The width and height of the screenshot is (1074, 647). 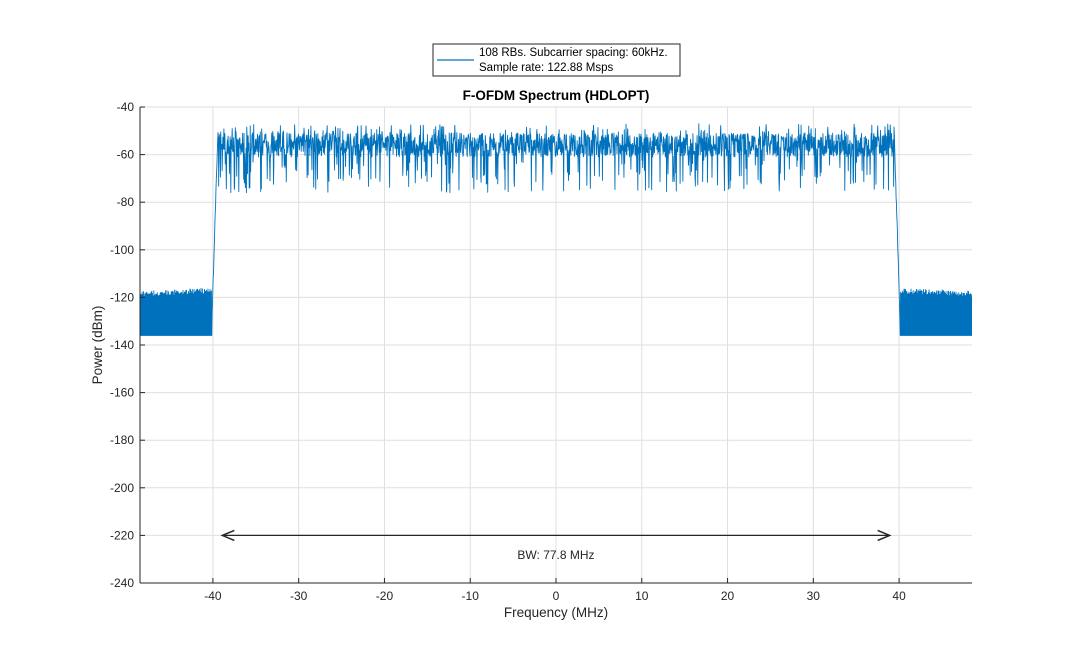 I want to click on y-tick-label: -240, so click(x=122, y=583).